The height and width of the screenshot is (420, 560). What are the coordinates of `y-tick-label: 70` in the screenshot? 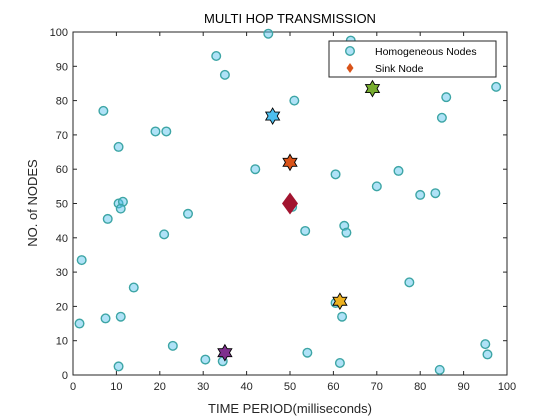 It's located at (62, 136).